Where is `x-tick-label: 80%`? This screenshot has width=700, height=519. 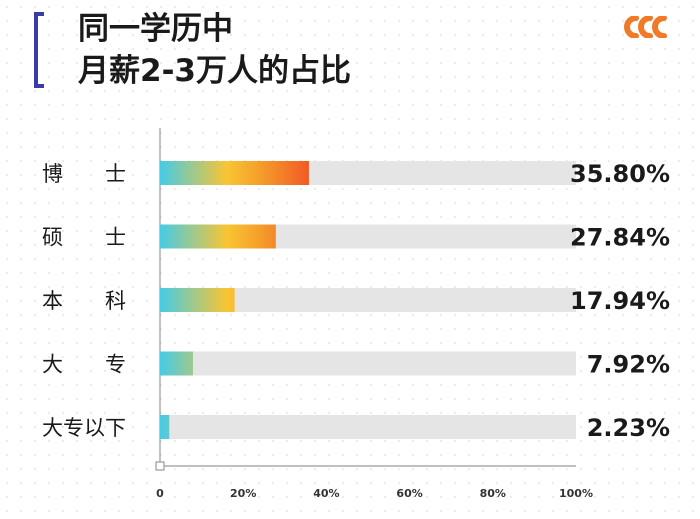 x-tick-label: 80% is located at coordinates (493, 493).